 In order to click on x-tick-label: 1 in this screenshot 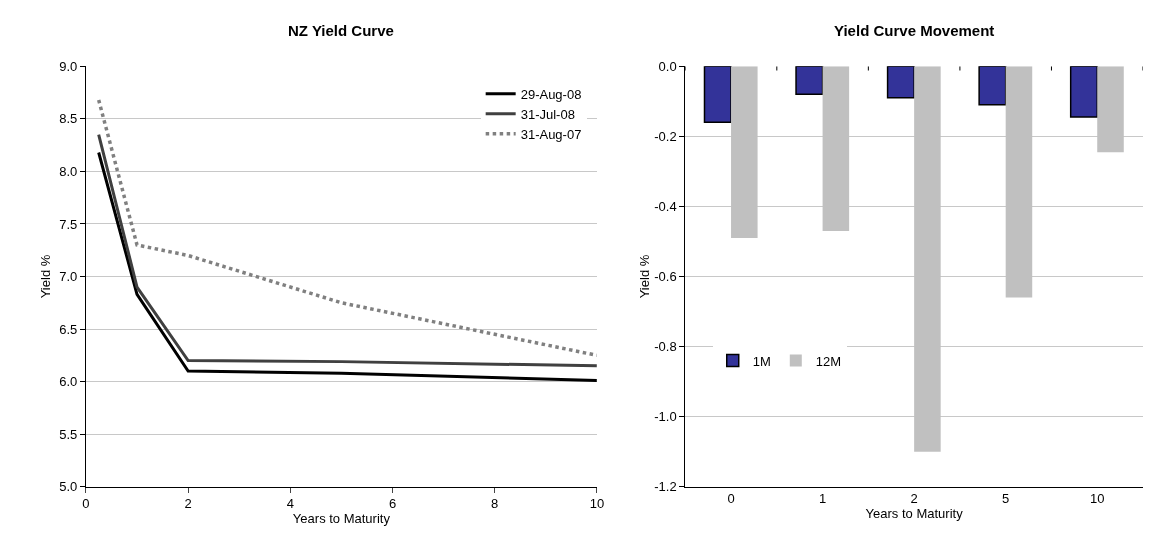, I will do `click(822, 499)`.